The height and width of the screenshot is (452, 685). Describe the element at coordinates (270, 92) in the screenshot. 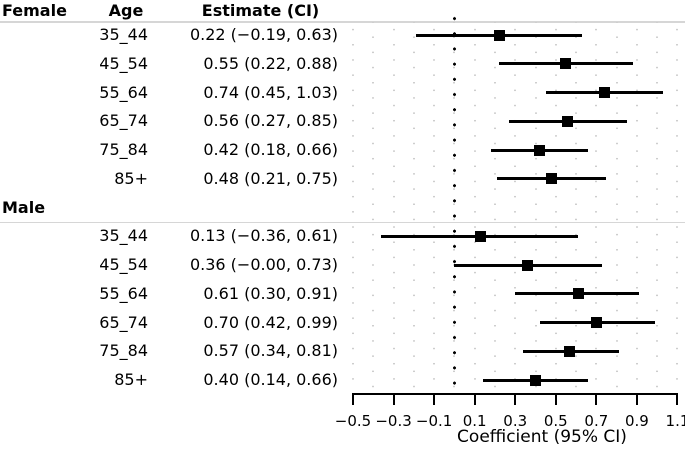

I see `estimate-label: 0.74 (0.45, 1.03)` at that location.